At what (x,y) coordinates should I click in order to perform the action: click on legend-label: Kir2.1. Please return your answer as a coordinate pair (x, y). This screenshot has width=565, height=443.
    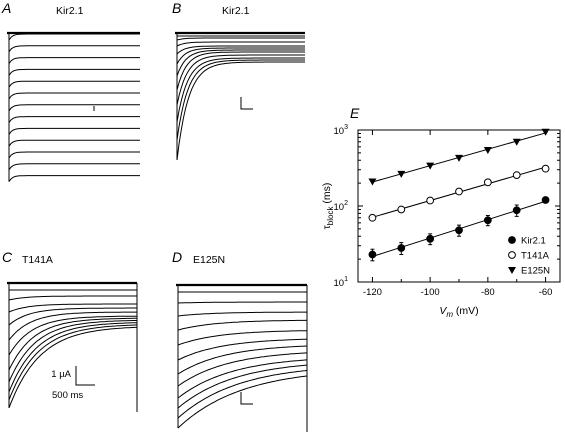
    Looking at the image, I should click on (533, 241).